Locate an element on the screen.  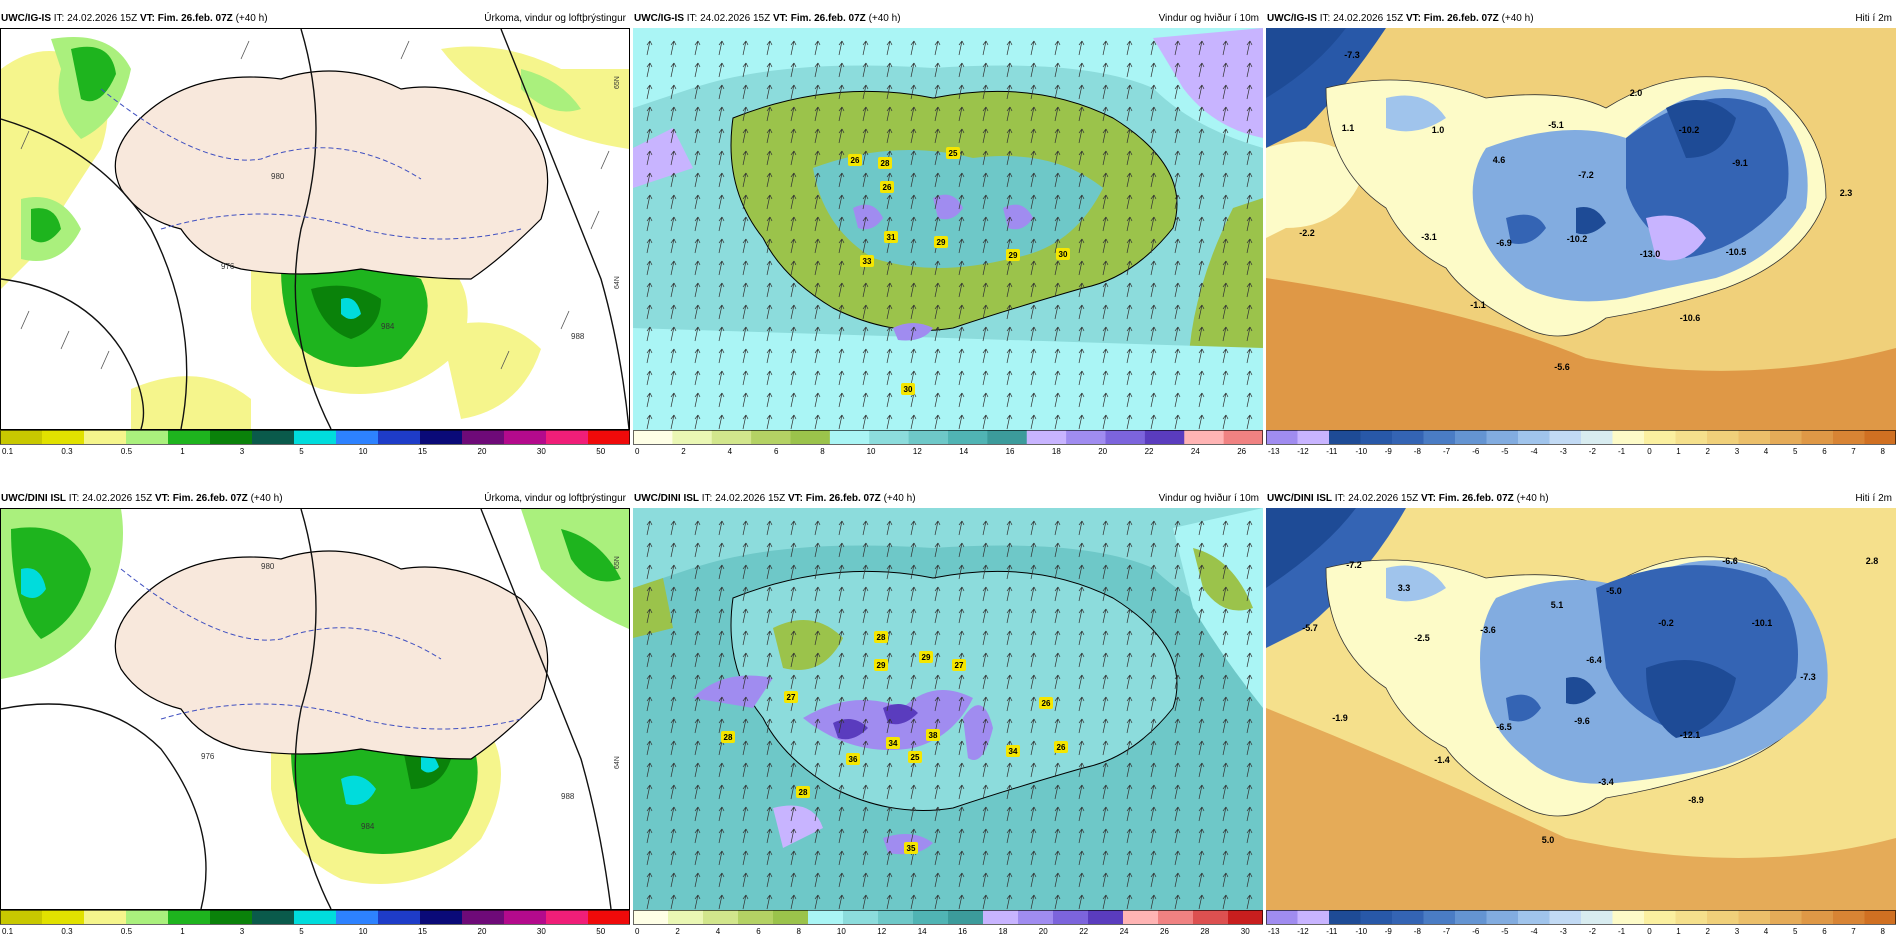
temperature-label: -6.9 is located at coordinates (1504, 243).